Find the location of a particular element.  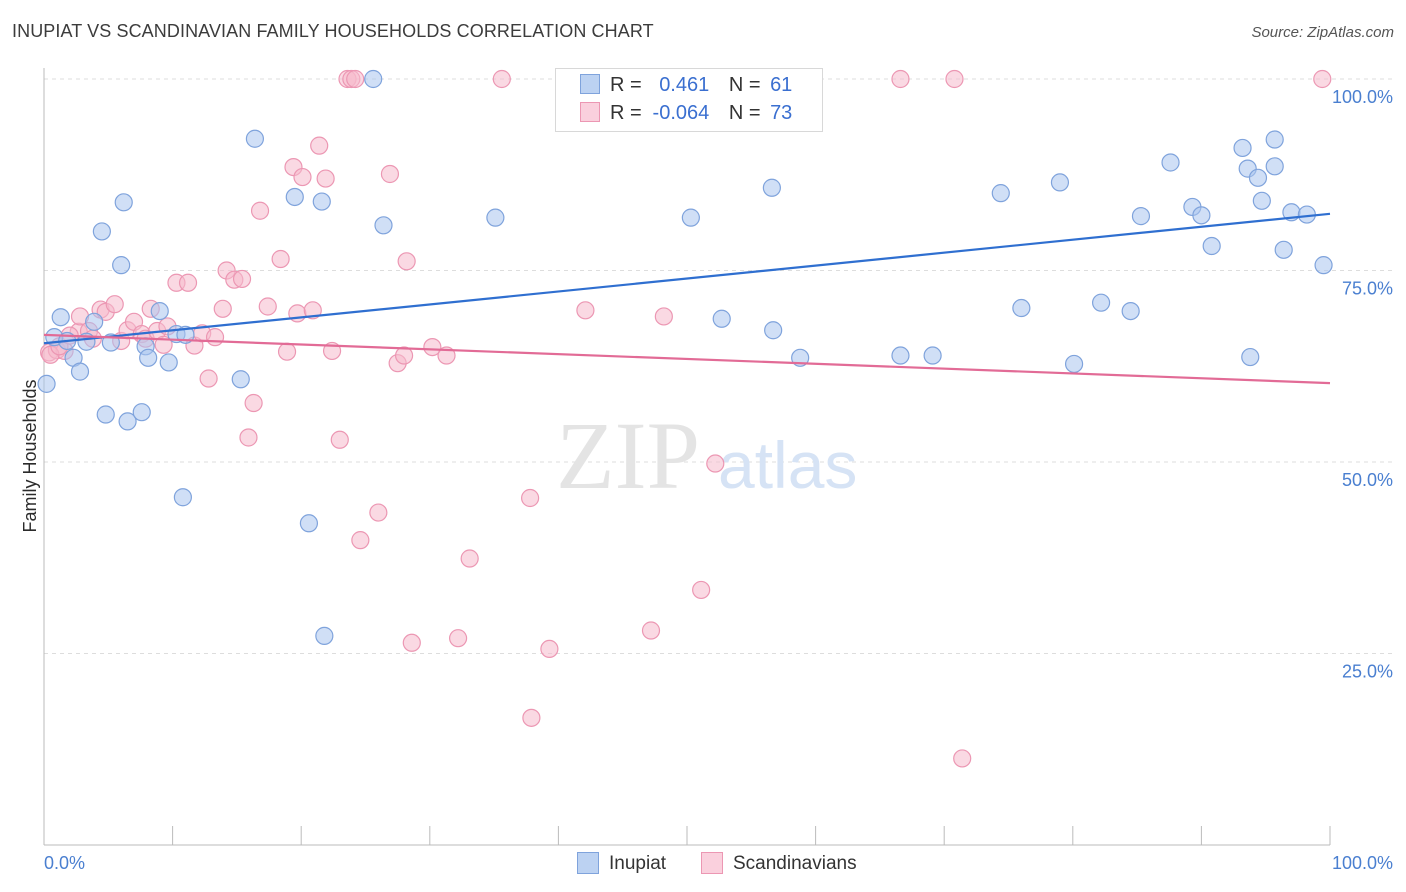

y-tick-label: 25.0% is located at coordinates (1367, 672).